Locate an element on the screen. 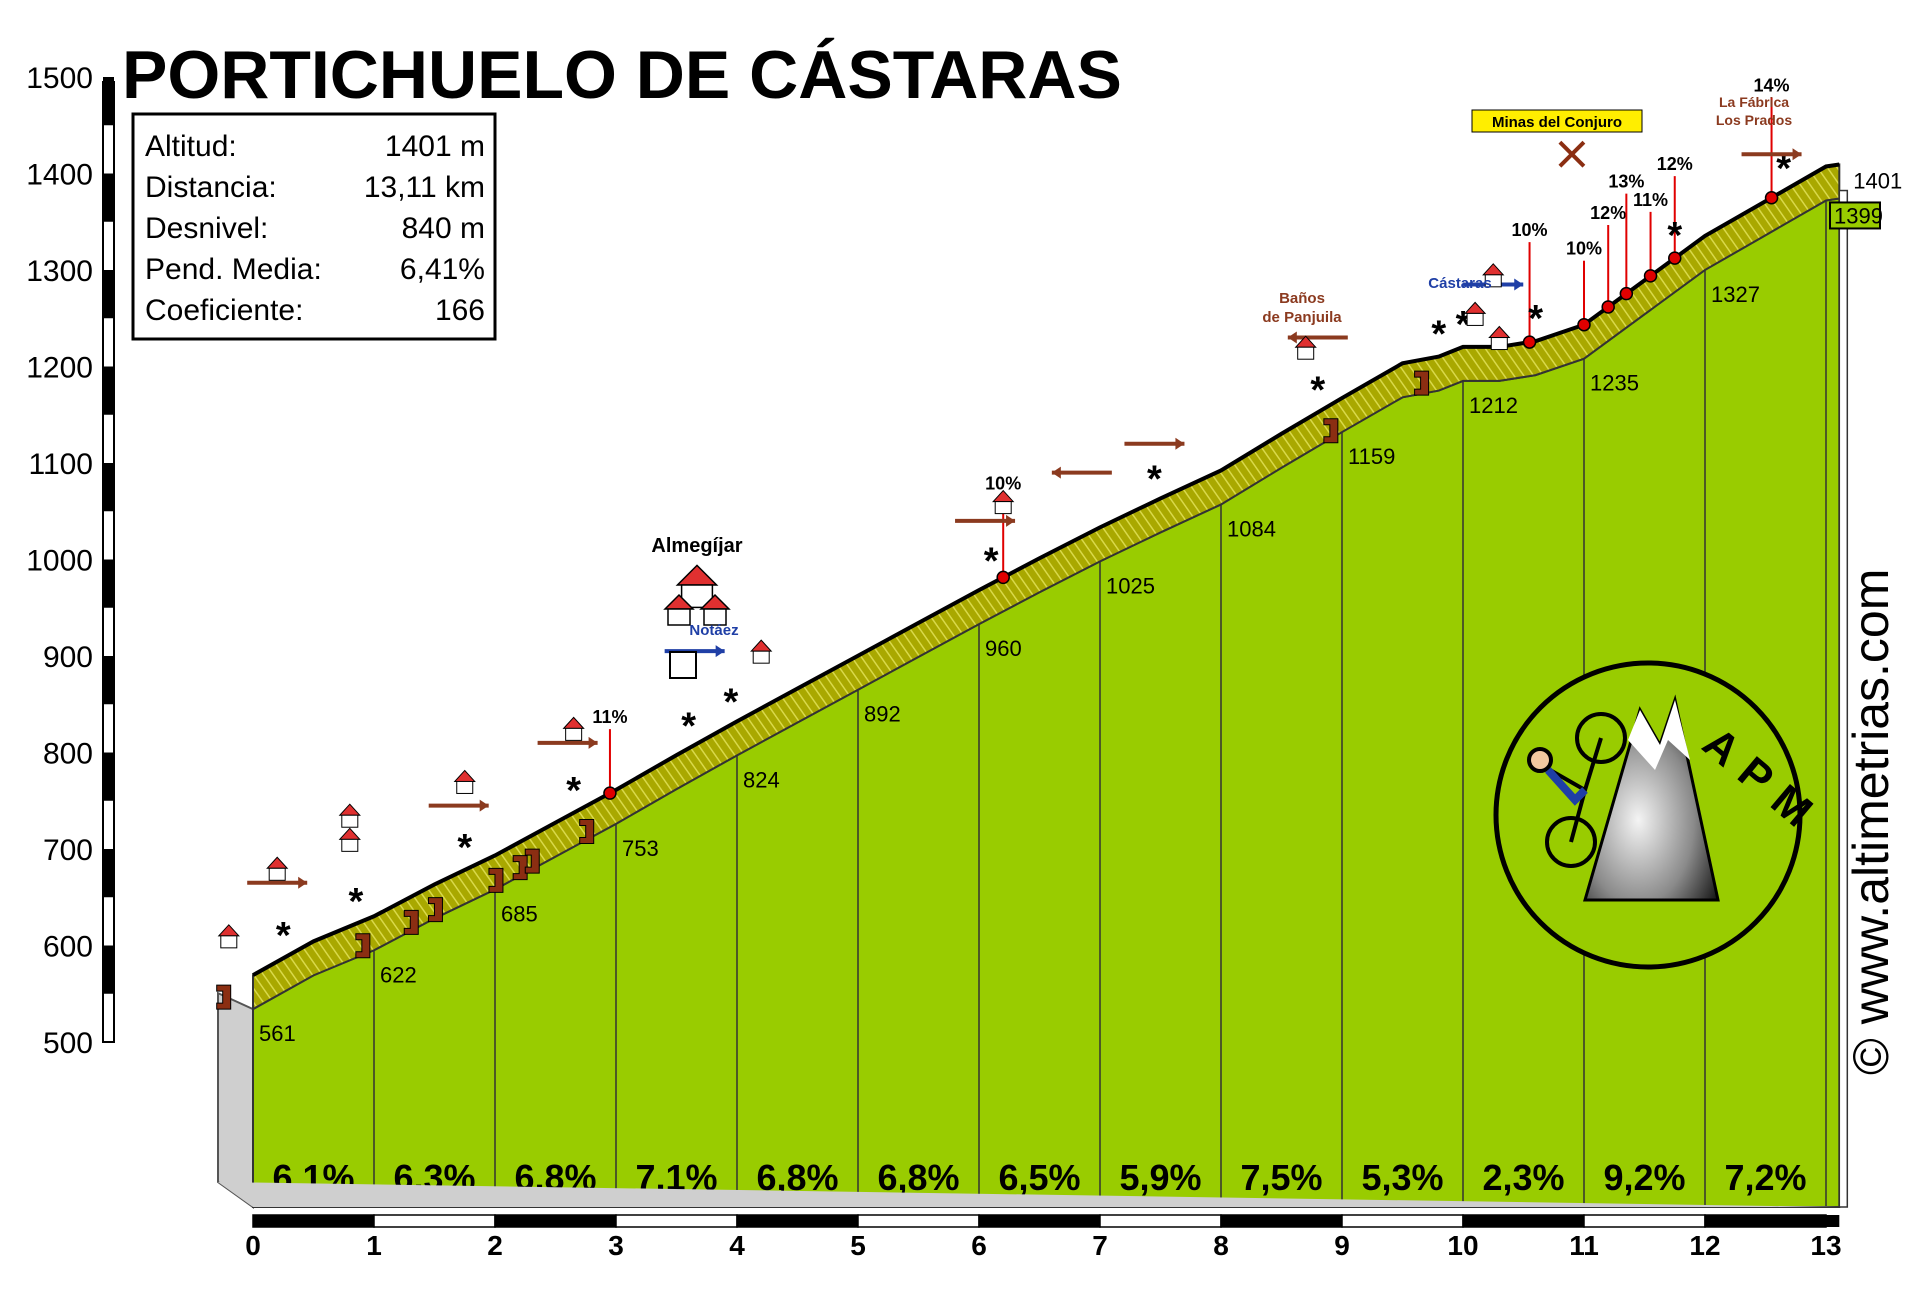  y-tick-label: 600 is located at coordinates (68, 947).